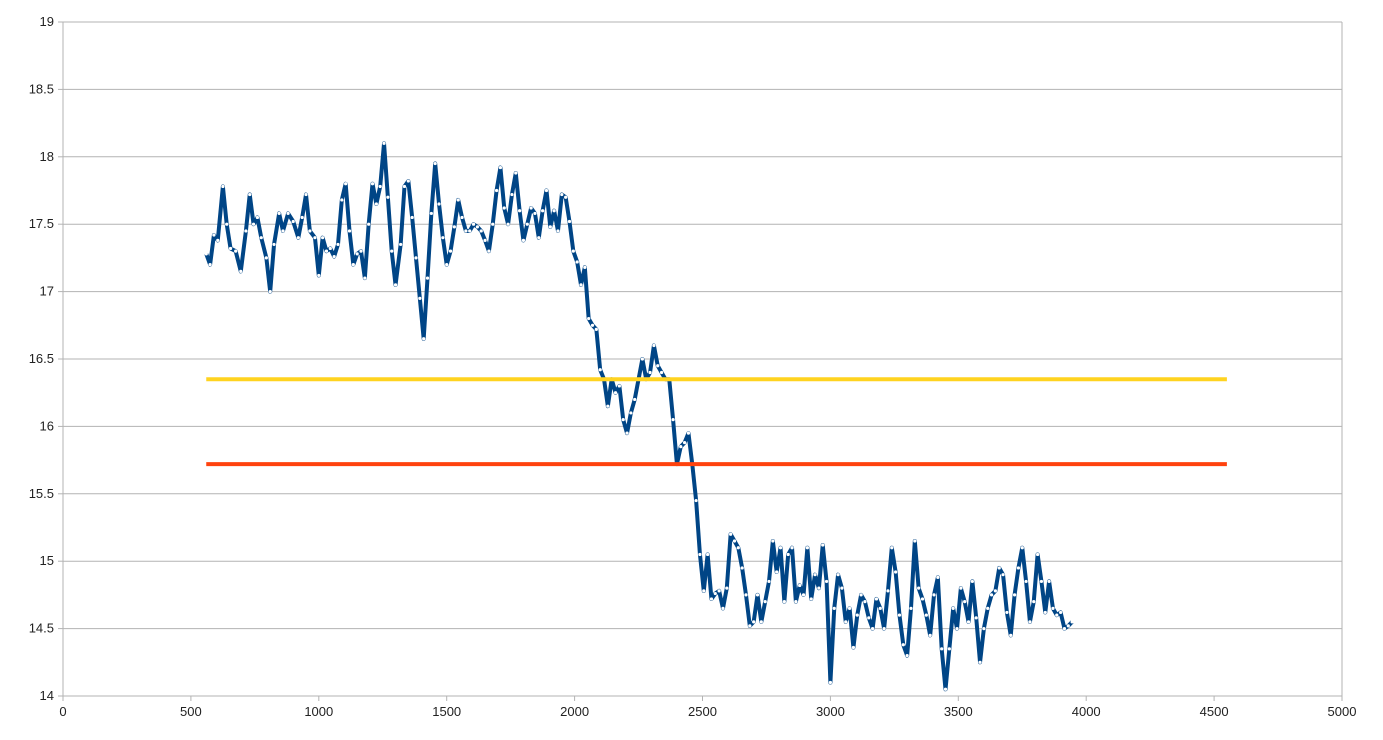 This screenshot has width=1383, height=740. Describe the element at coordinates (446, 711) in the screenshot. I see `x-tick-label: 1500` at that location.